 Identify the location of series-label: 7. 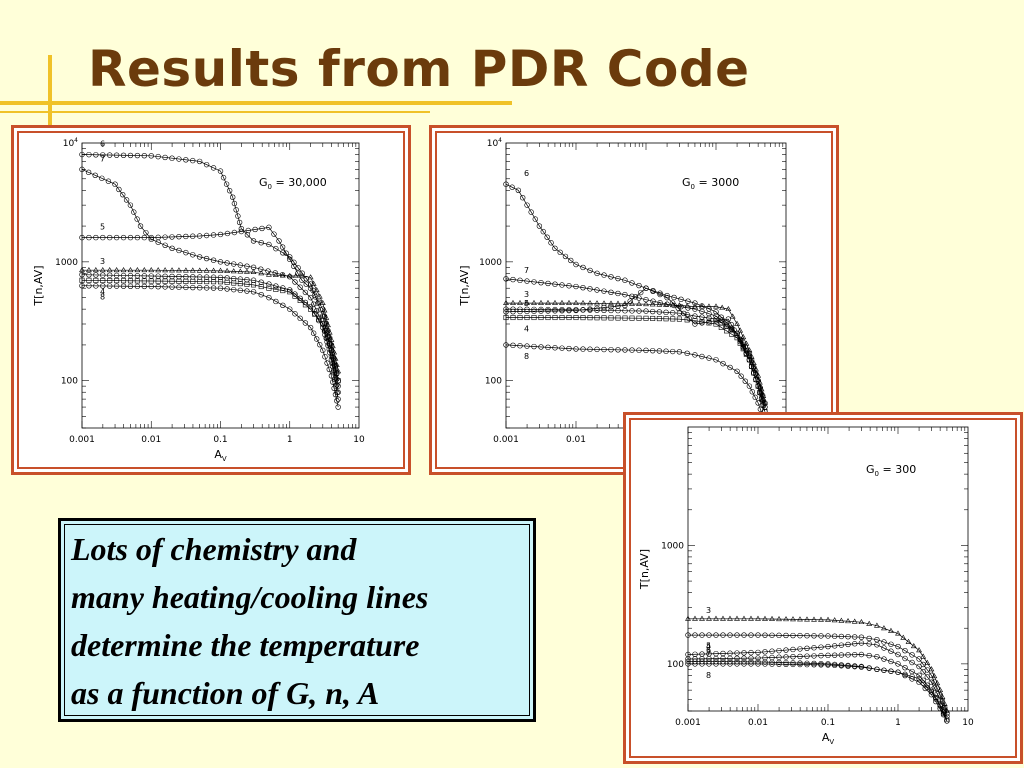
(708, 652).